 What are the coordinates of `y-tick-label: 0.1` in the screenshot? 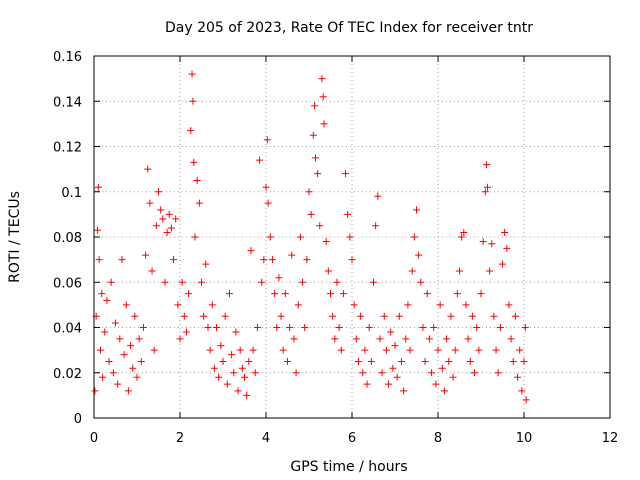 It's located at (71, 193).